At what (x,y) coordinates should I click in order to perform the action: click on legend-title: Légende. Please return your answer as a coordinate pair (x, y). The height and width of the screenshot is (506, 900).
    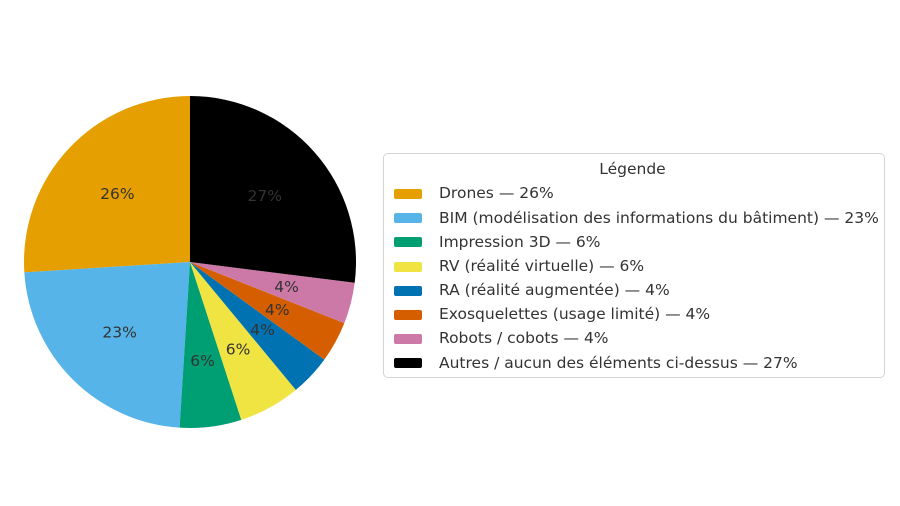
    Looking at the image, I should click on (632, 169).